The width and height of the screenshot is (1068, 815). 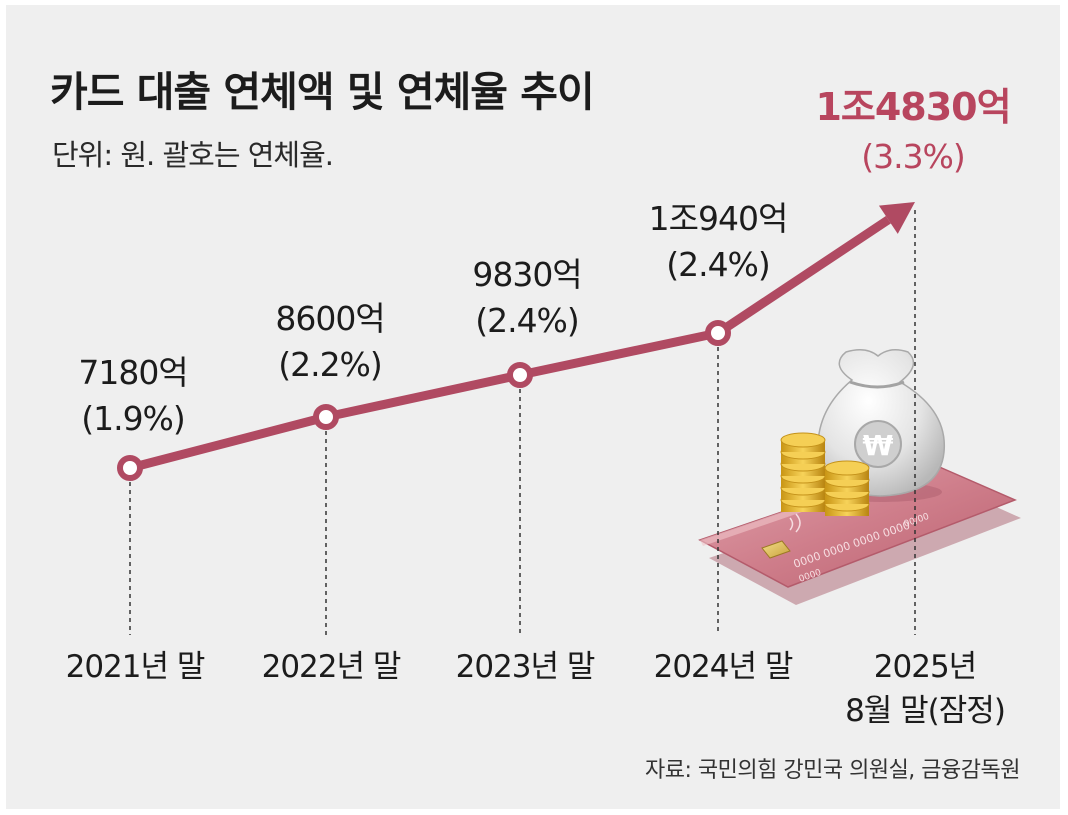 I want to click on value-label-amount: 1조940억, so click(x=718, y=218).